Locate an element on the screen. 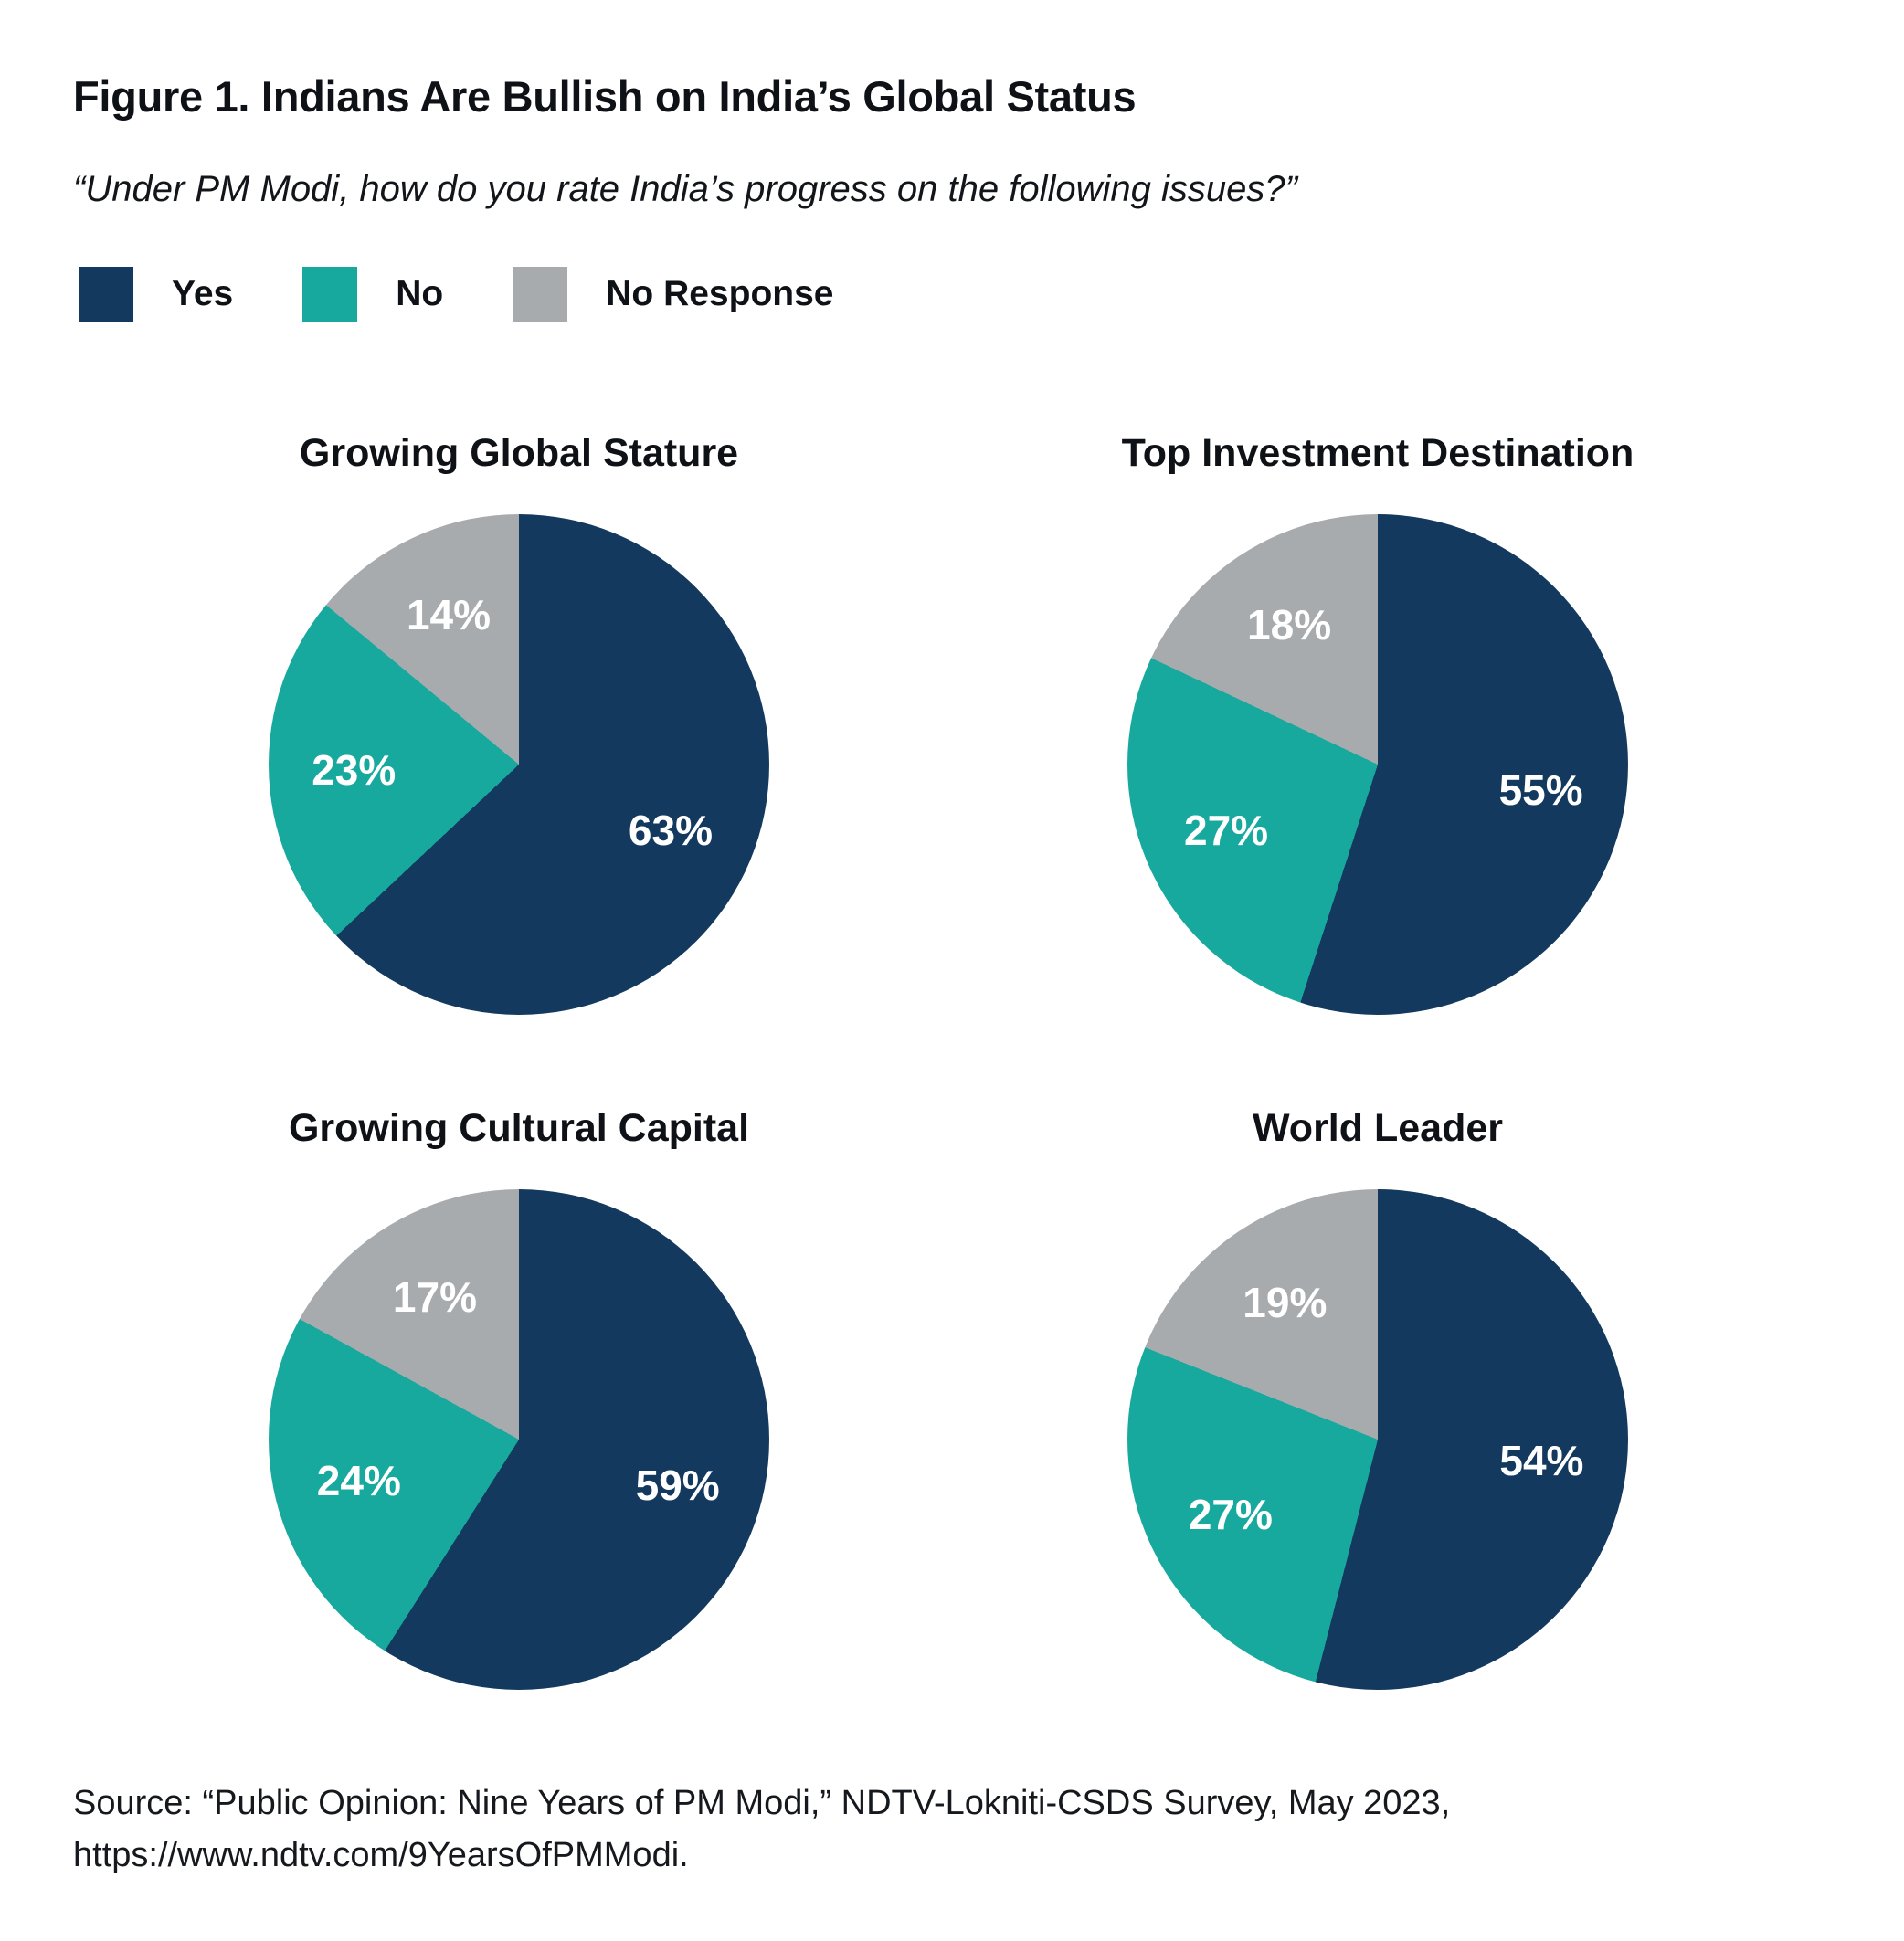 The height and width of the screenshot is (1941, 1904). slice-value-label: 54% is located at coordinates (1542, 1460).